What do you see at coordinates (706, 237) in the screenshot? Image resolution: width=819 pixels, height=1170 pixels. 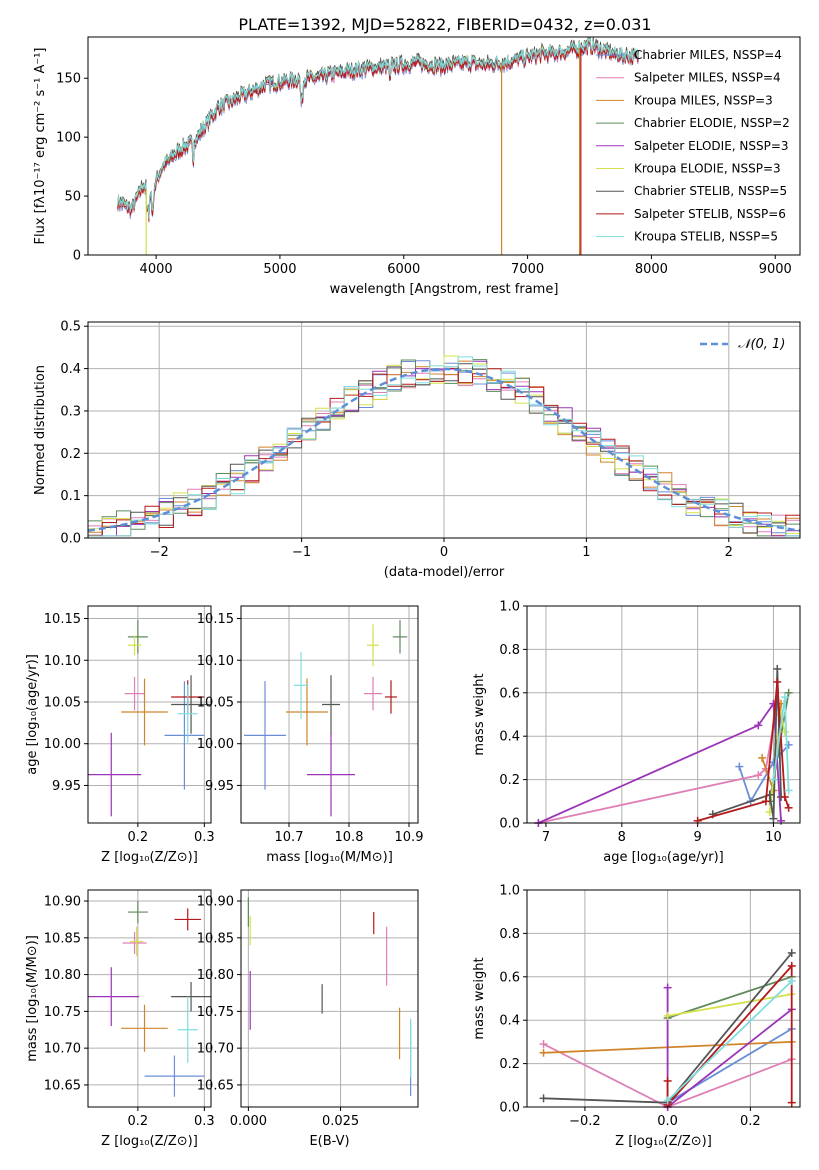 I see `legend-label: Kroupa STELIB, NSSP=5` at bounding box center [706, 237].